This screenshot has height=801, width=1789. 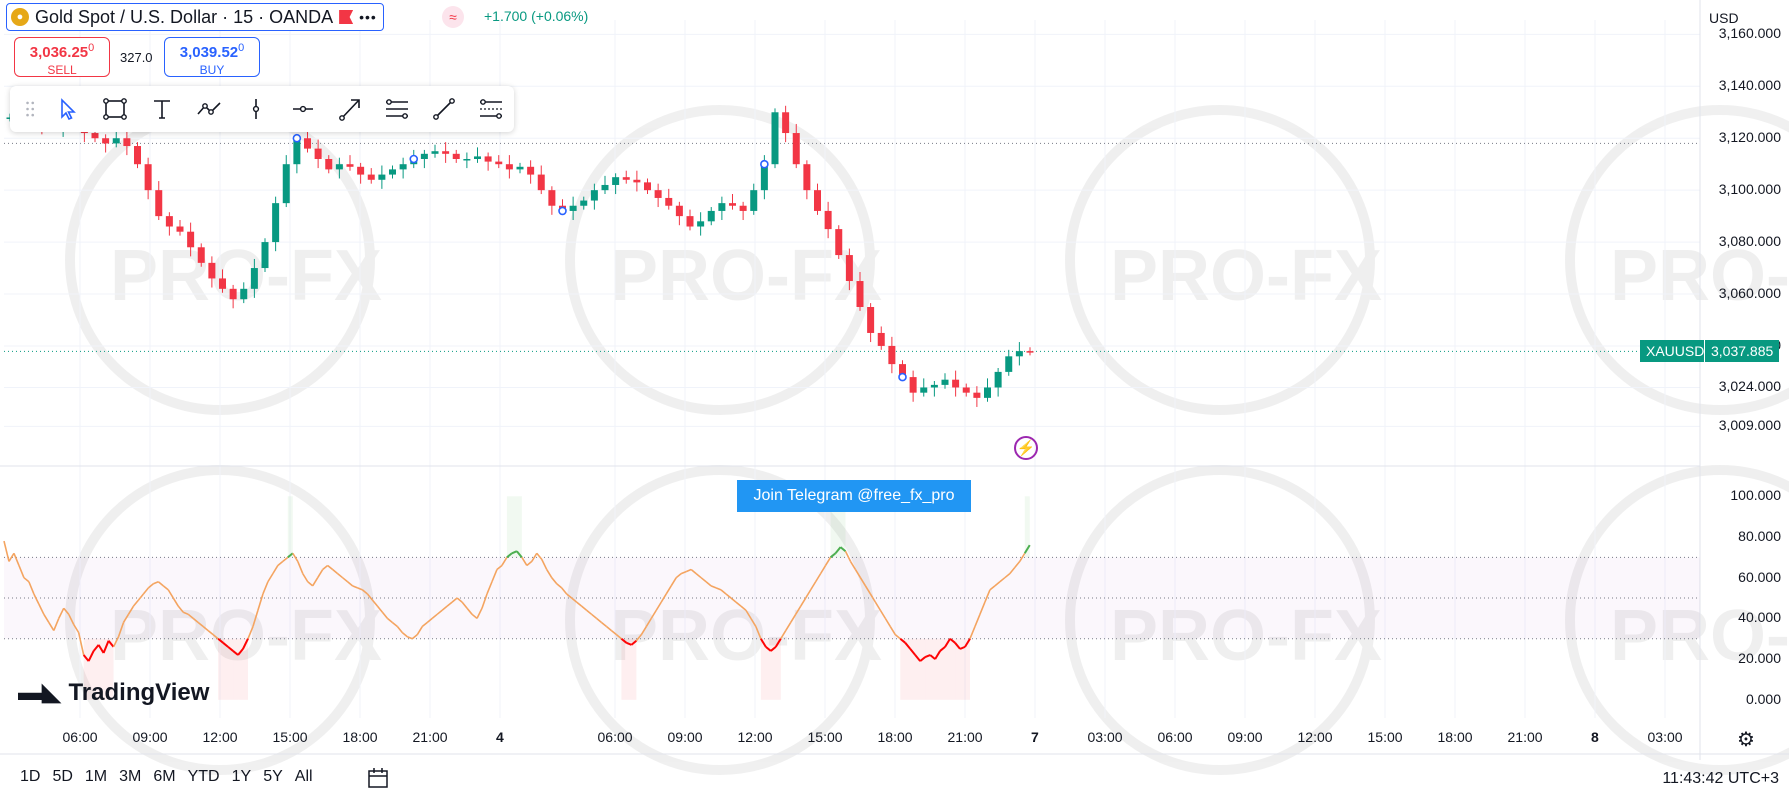 I want to click on parallel-channel-icon, so click(x=490, y=109).